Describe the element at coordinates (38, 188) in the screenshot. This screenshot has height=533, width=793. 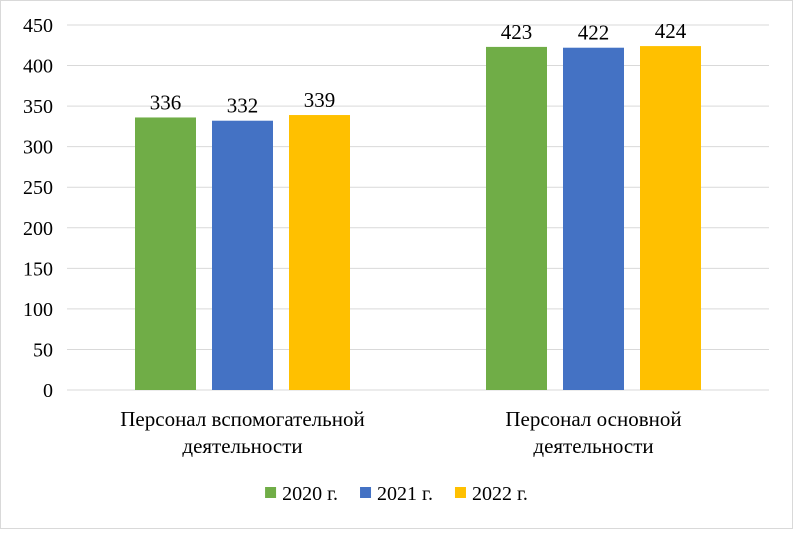
I see `y-tick-label: 250` at that location.